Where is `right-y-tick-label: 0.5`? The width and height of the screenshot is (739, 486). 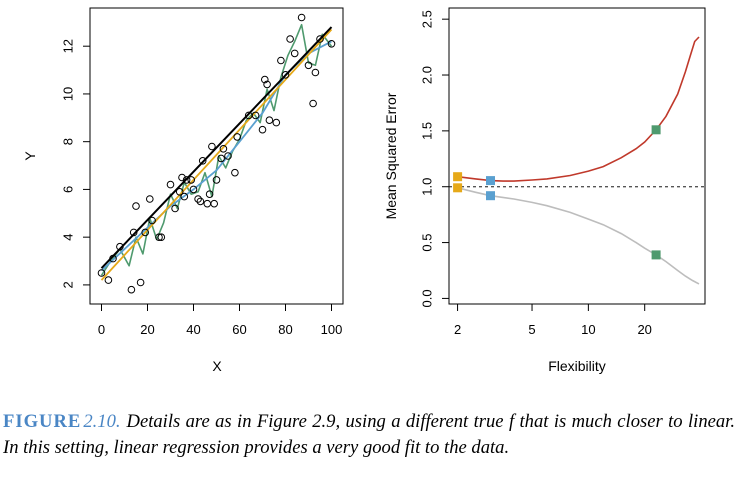 right-y-tick-label: 0.5 is located at coordinates (427, 243).